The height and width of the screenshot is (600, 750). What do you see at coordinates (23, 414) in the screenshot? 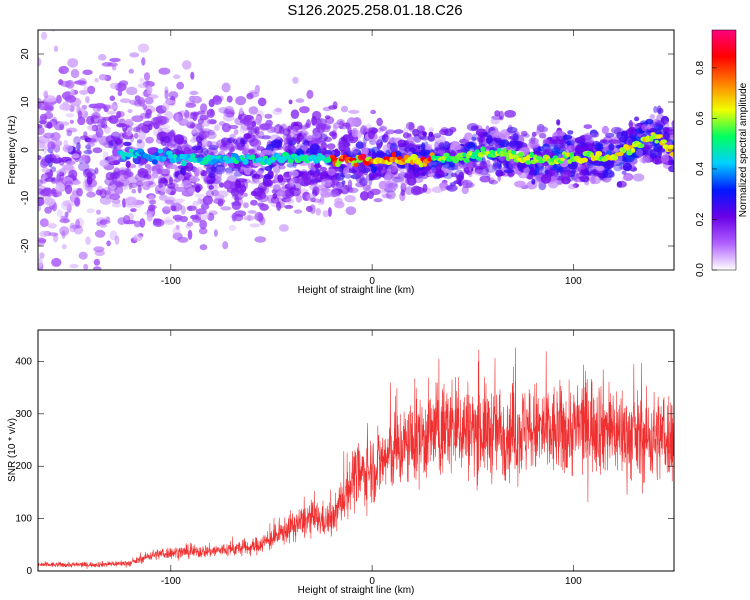
I see `snr-y-tick-label: 300` at bounding box center [23, 414].